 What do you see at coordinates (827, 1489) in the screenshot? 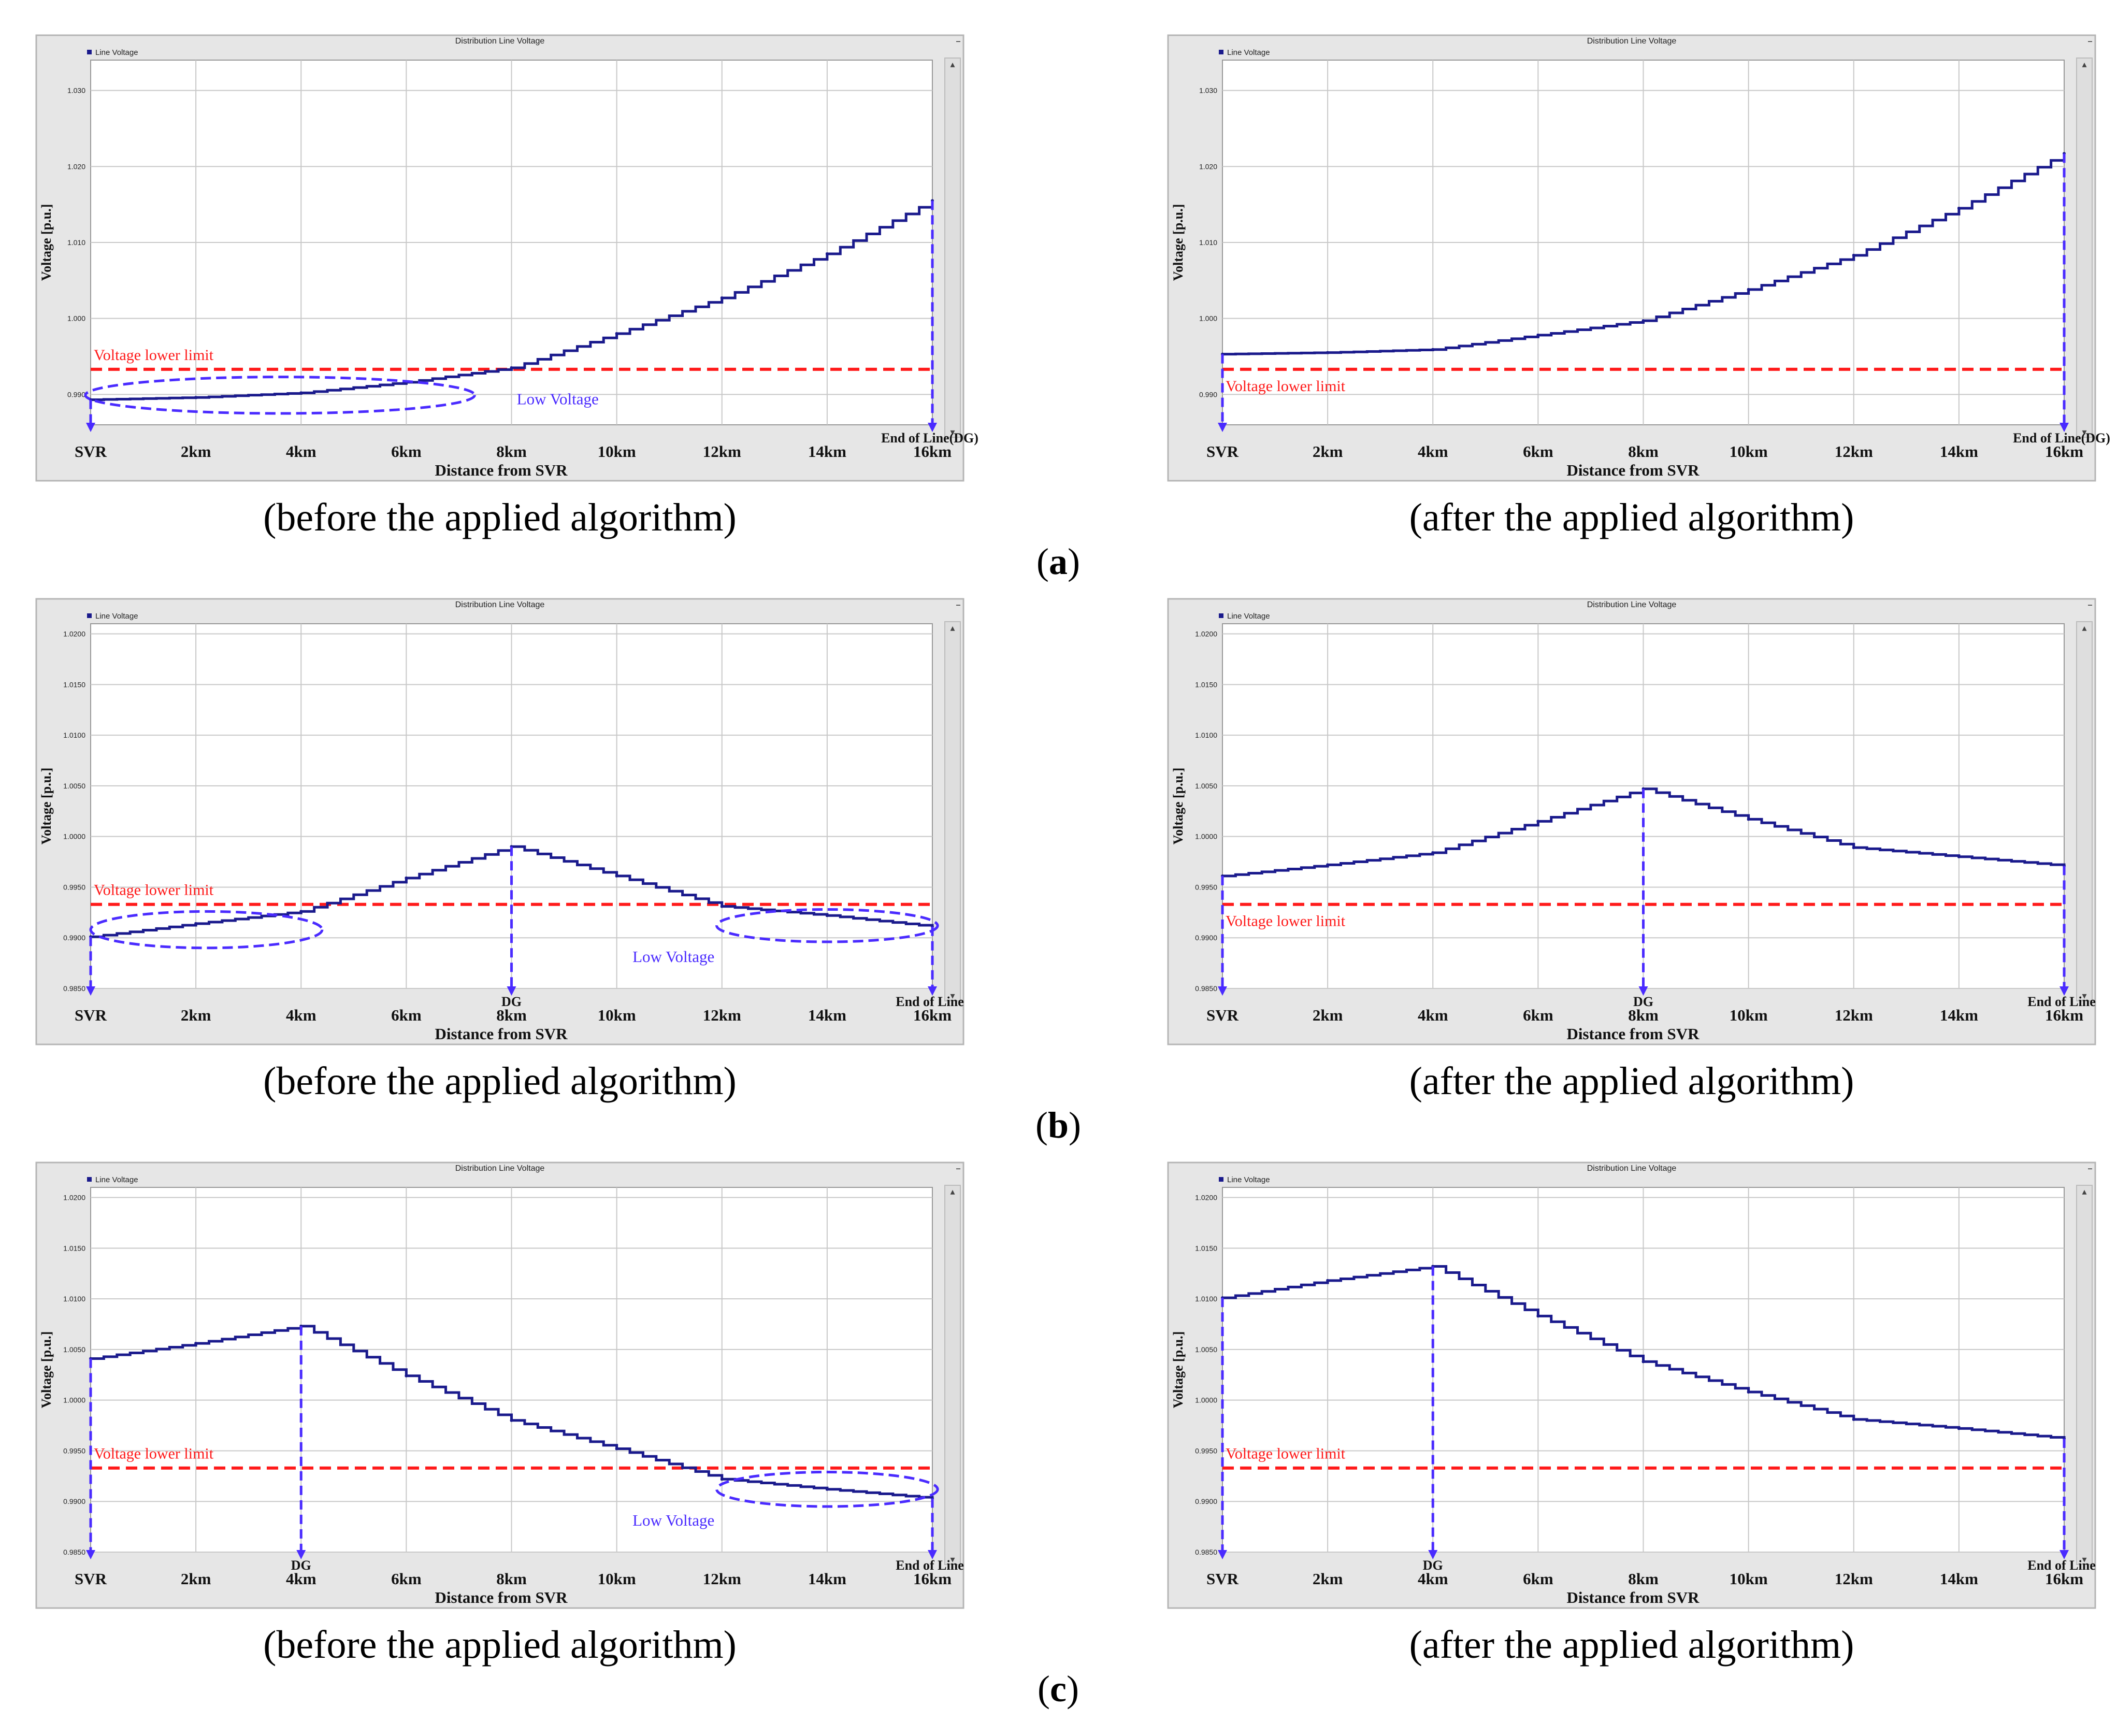
I see `low-voltage-ellipse` at bounding box center [827, 1489].